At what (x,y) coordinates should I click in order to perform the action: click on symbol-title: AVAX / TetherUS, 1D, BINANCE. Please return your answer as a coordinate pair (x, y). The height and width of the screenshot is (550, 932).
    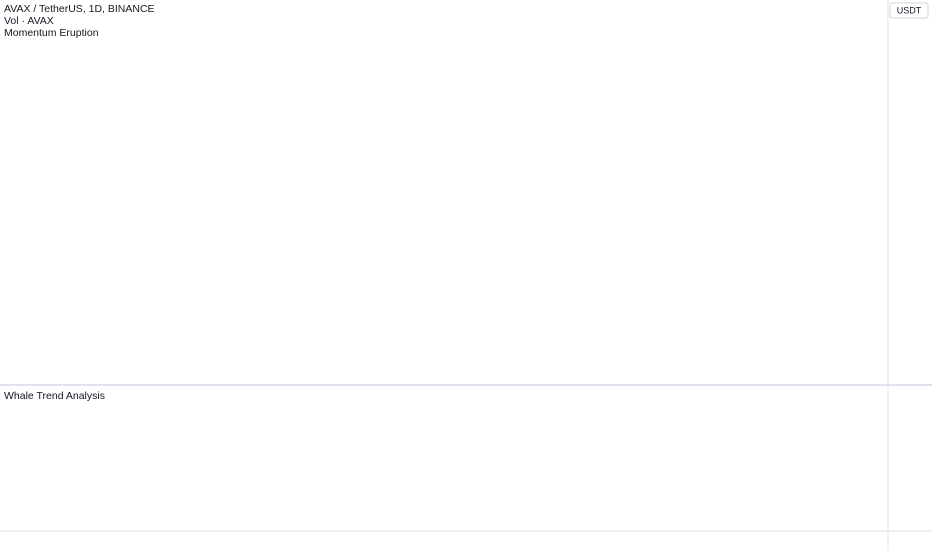
    Looking at the image, I should click on (79, 9).